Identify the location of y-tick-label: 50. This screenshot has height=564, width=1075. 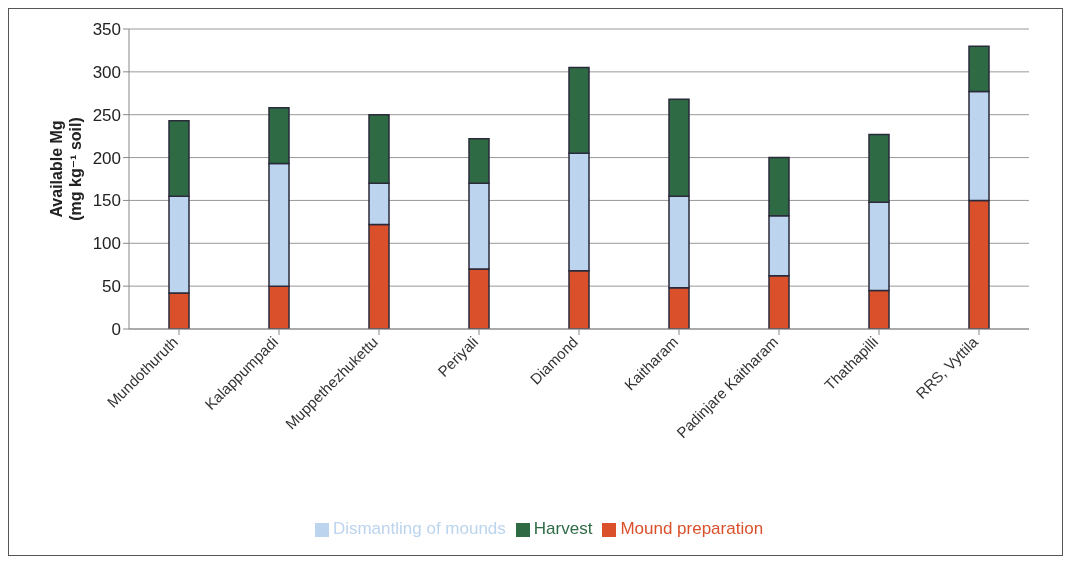
(111, 287).